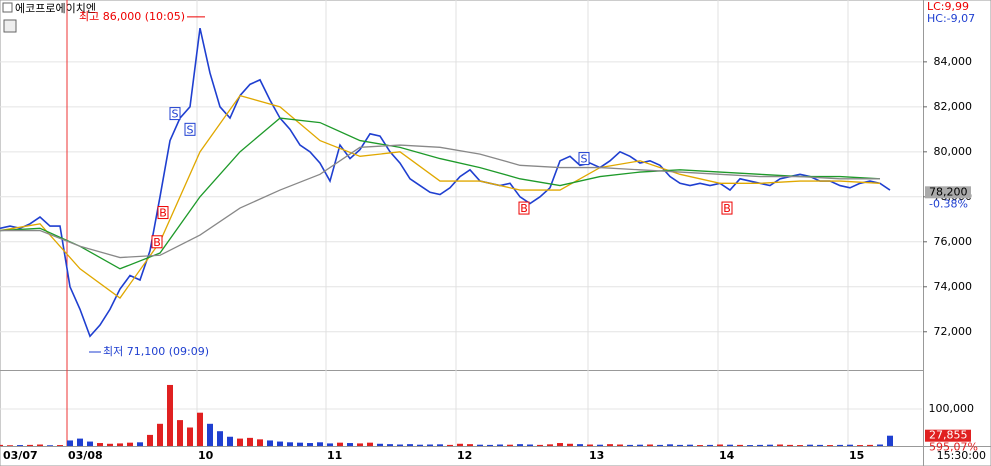 The image size is (991, 466). I want to click on y-tick-label: 82,000, so click(953, 106).